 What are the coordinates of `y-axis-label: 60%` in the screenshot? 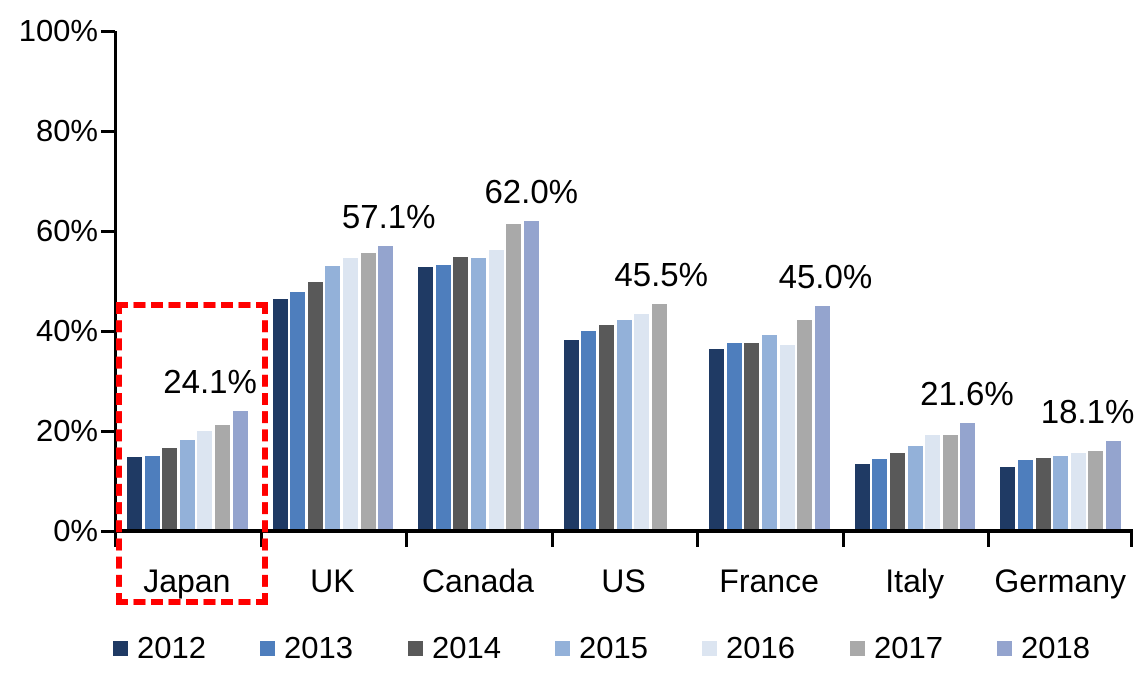 It's located at (66, 230).